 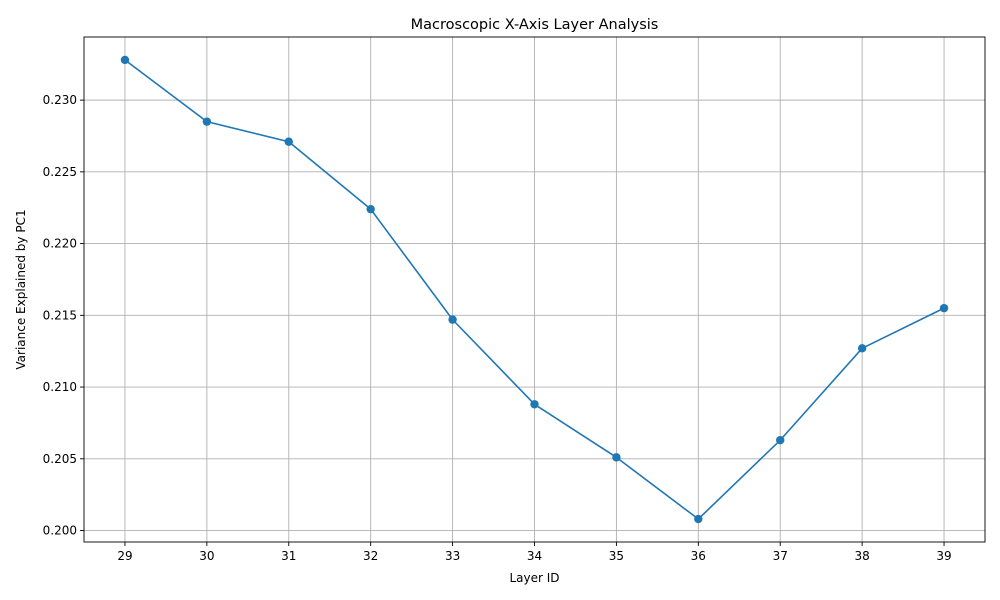 I want to click on x-tick-label: 30, so click(x=206, y=556).